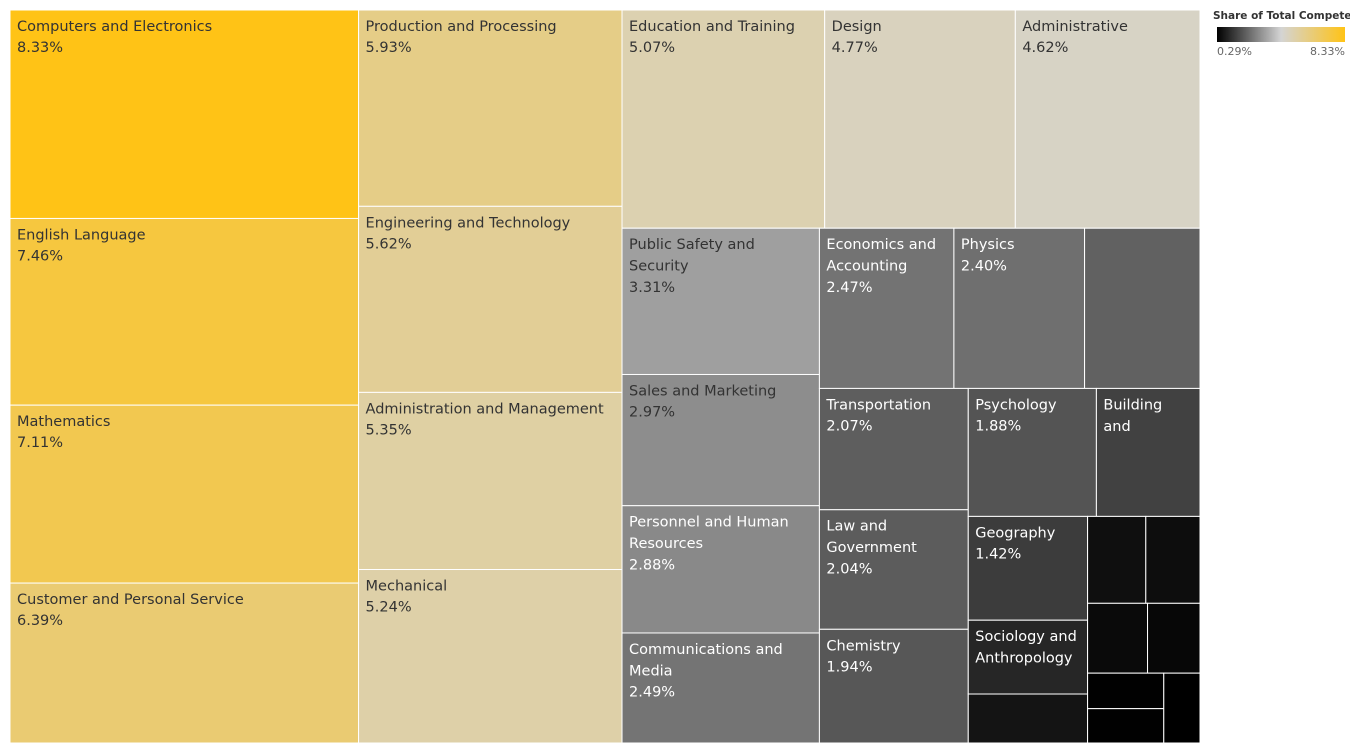 This screenshot has height=745, width=1350. I want to click on tile-label: Geography, so click(1015, 533).